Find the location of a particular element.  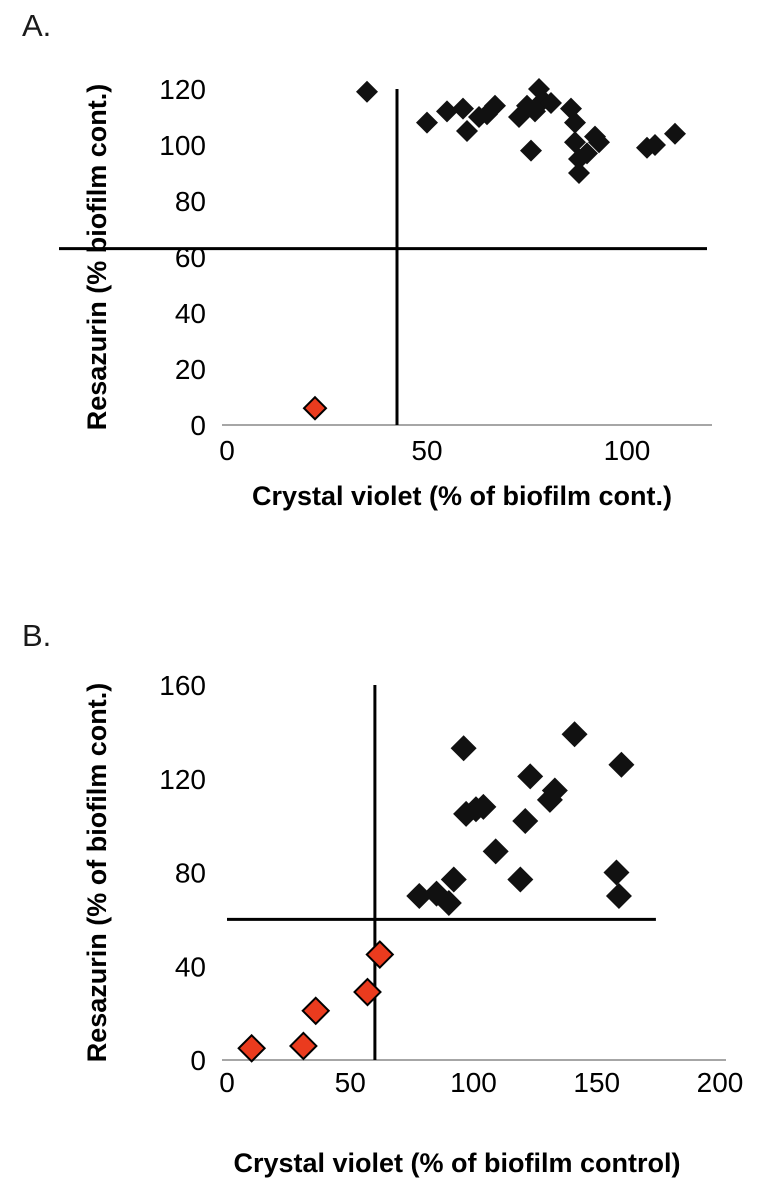

panel-b-label: B. is located at coordinates (37, 635).